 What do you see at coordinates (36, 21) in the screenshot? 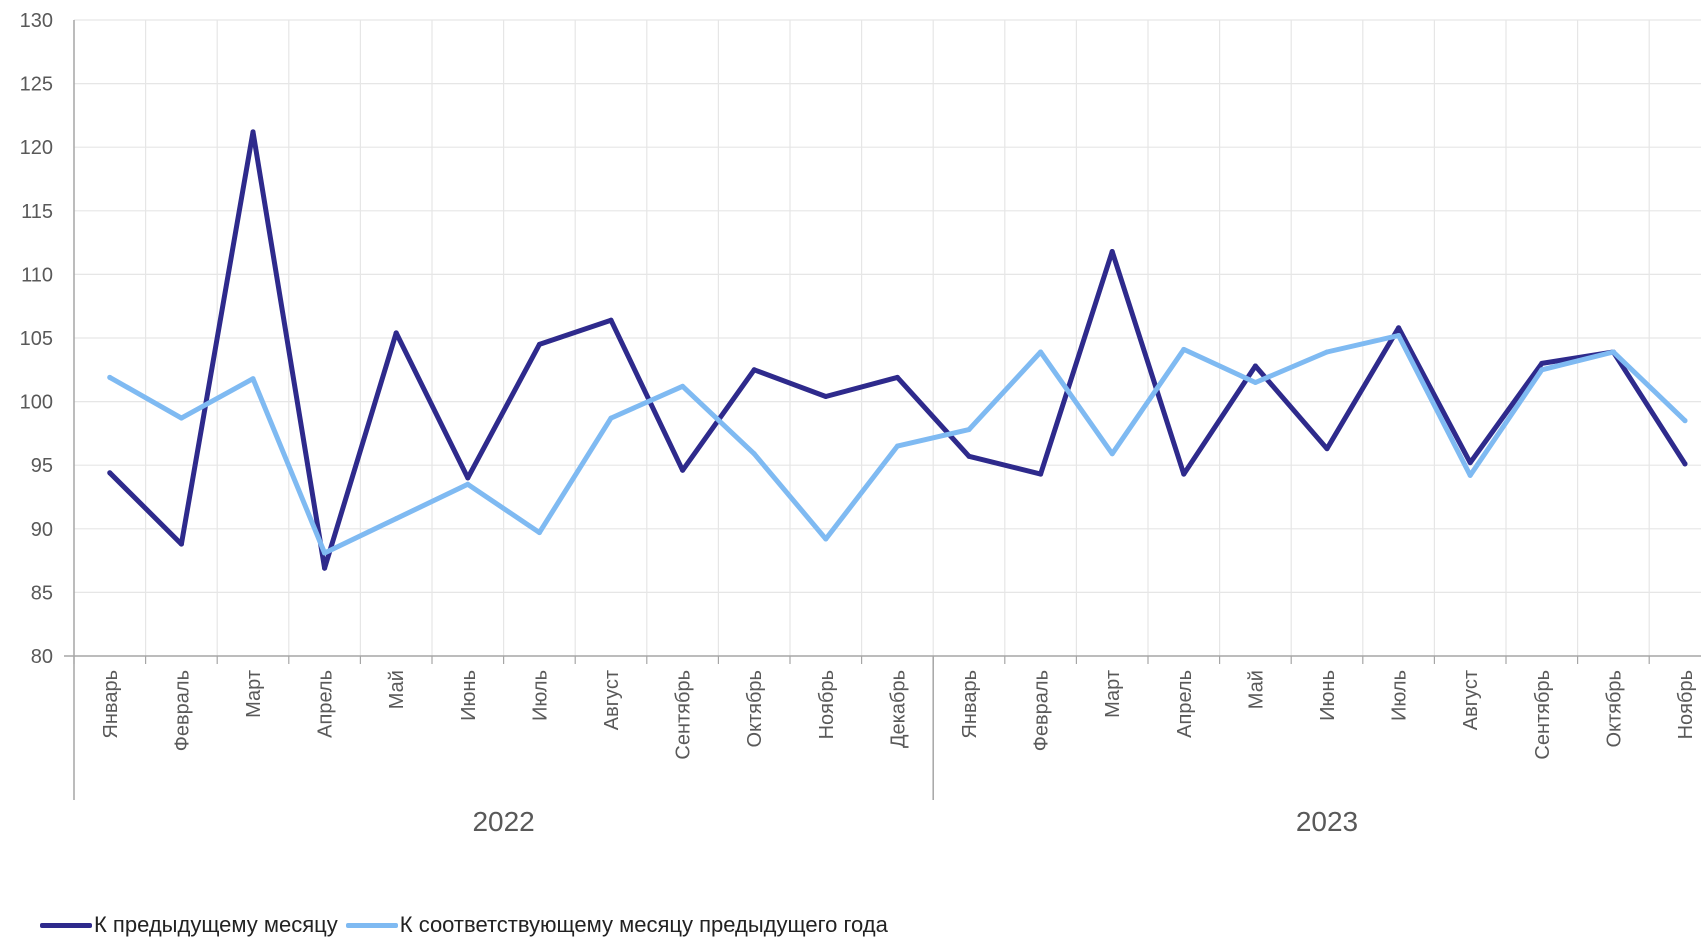
I see `y-tick-label: 130` at bounding box center [36, 21].